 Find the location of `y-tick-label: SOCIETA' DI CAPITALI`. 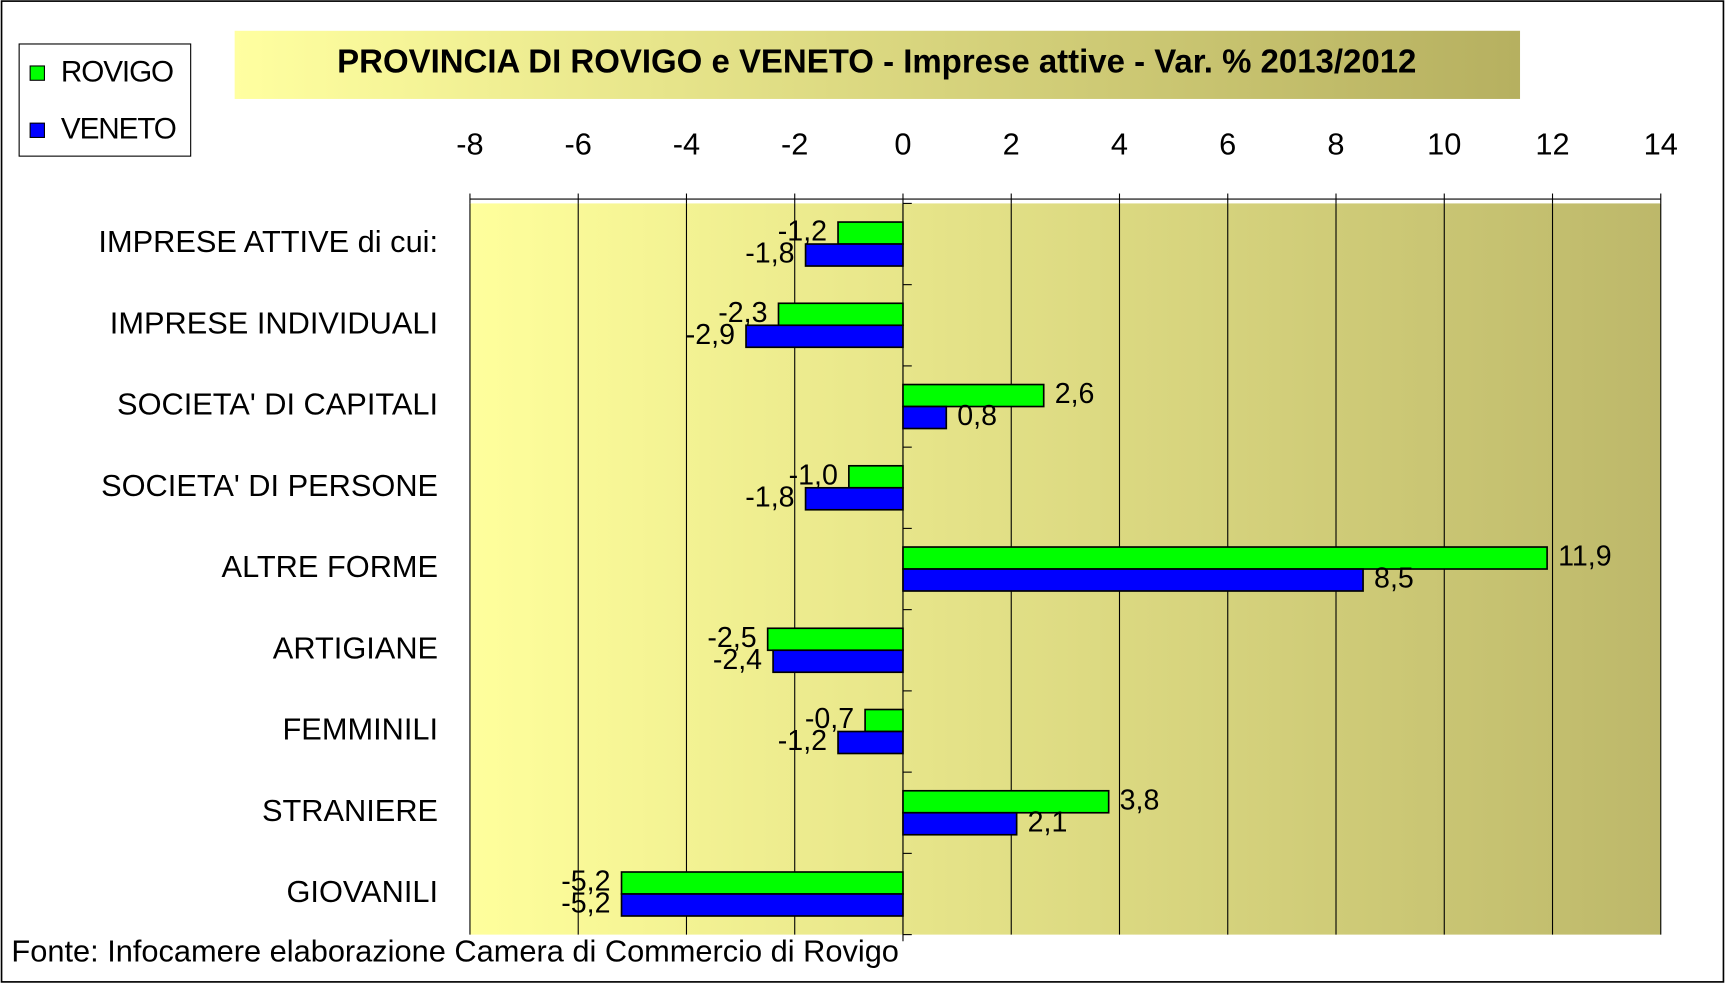

y-tick-label: SOCIETA' DI CAPITALI is located at coordinates (277, 404).